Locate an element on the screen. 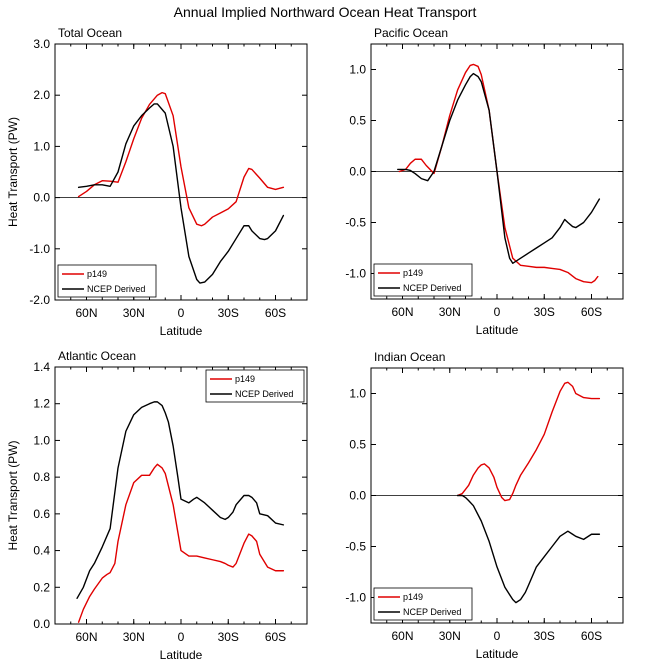 This screenshot has width=650, height=670. y-tick-label: -2.0 is located at coordinates (39, 300).